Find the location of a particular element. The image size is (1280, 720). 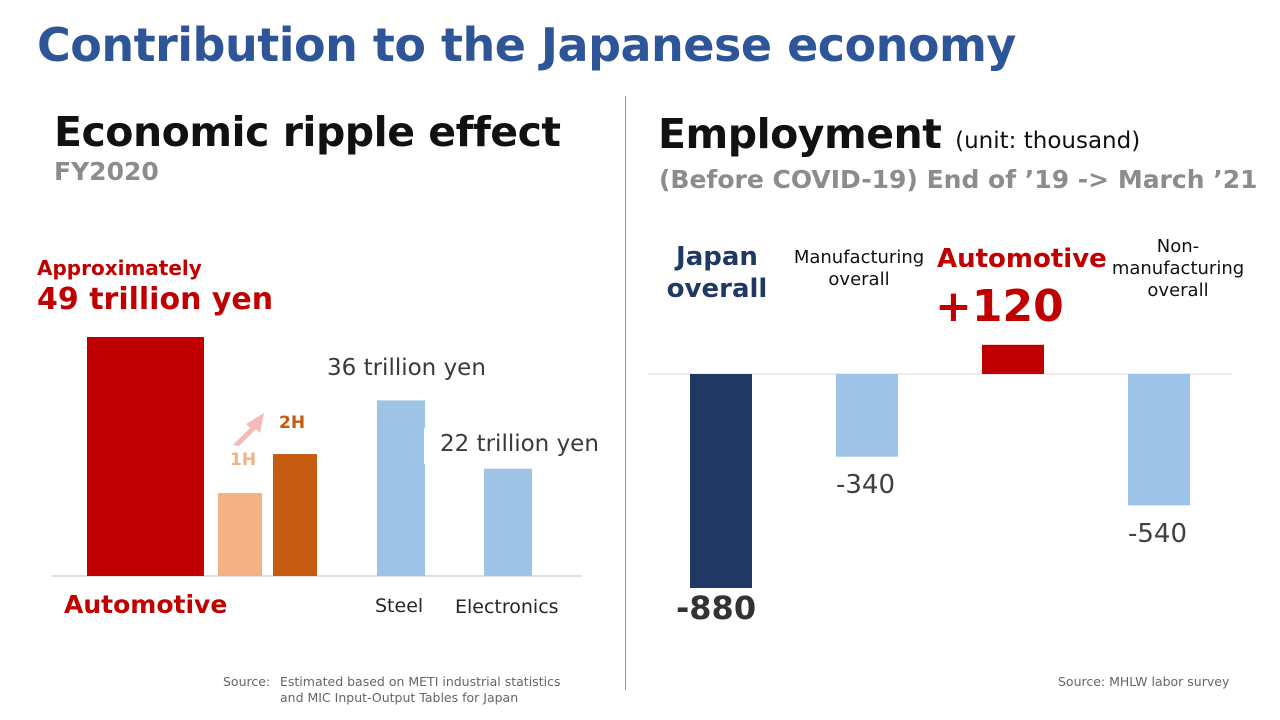

category-manufacturing-overall: Manufacturing overall is located at coordinates (859, 269).